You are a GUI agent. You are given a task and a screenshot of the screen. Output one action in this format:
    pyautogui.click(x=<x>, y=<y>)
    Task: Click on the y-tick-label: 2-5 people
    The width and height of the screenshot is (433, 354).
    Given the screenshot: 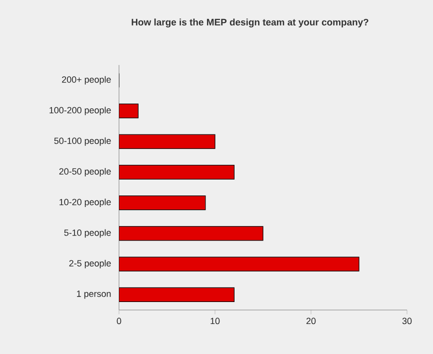 What is the action you would take?
    pyautogui.click(x=90, y=264)
    